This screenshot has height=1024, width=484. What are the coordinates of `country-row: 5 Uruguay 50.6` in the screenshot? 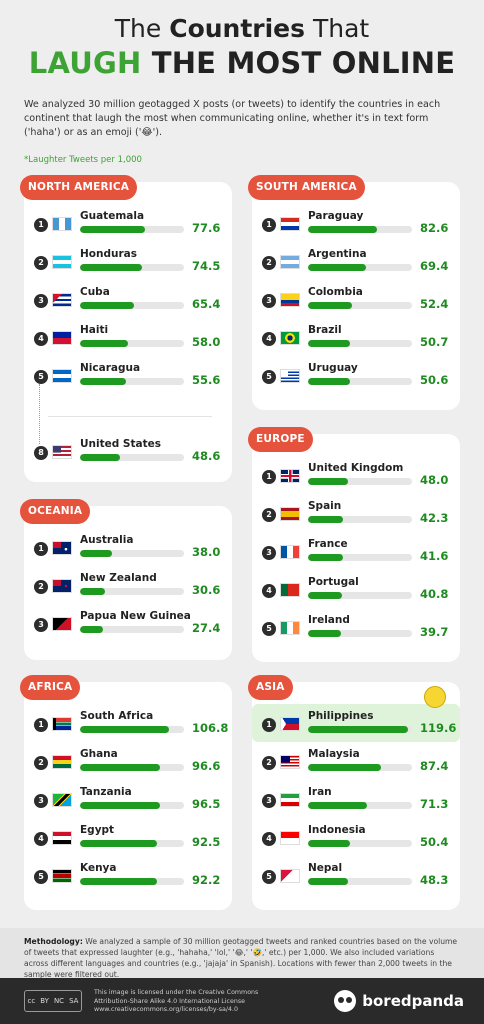 It's located at (356, 375).